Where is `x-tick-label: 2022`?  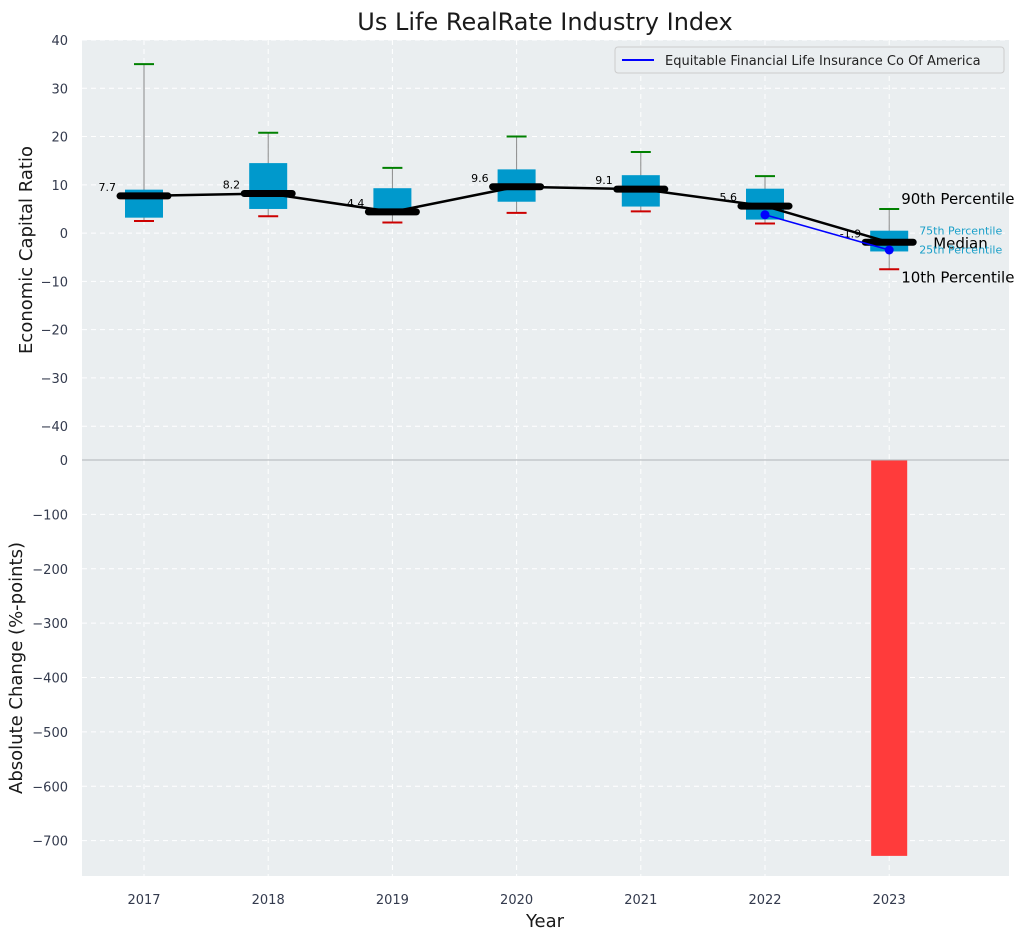 x-tick-label: 2022 is located at coordinates (764, 900).